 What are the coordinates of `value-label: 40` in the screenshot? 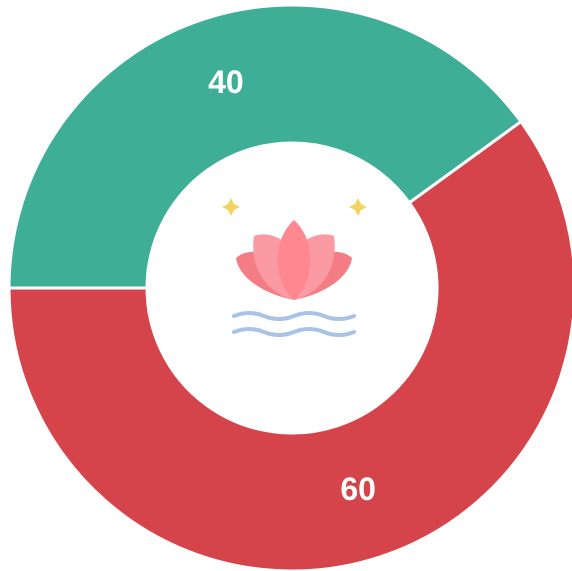 It's located at (226, 82).